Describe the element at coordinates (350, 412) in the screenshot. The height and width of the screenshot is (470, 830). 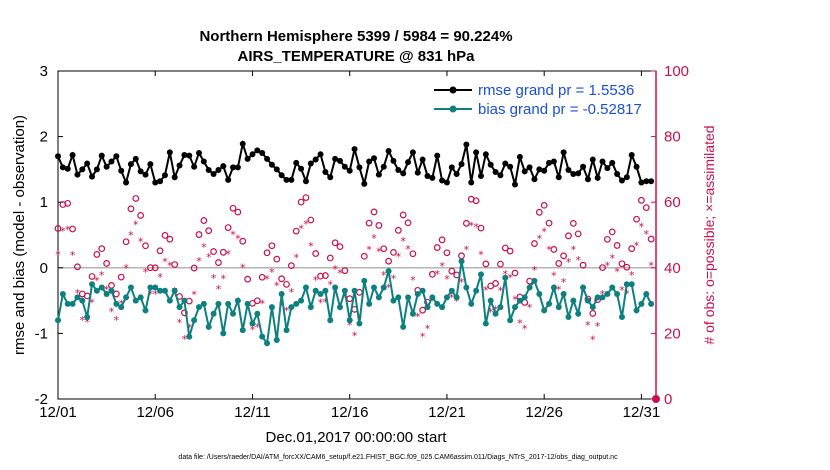
I see `x-tick-label: 12/16` at that location.